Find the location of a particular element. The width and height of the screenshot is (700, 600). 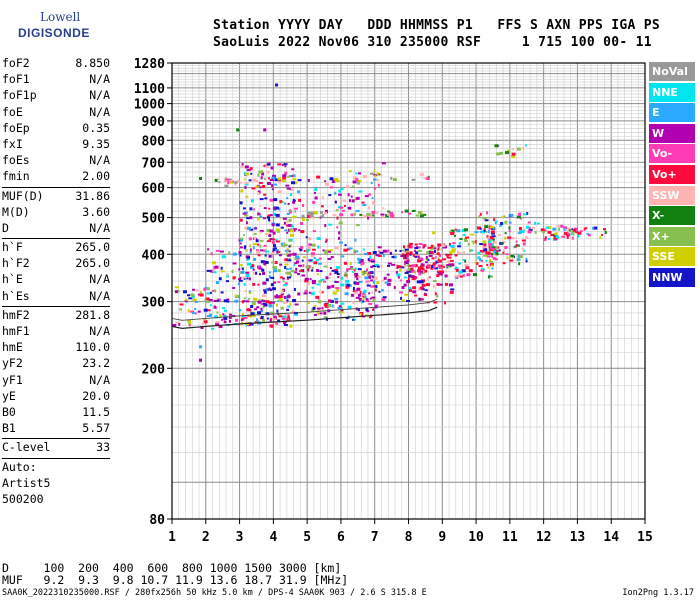

param-name: h`E is located at coordinates (12, 279).